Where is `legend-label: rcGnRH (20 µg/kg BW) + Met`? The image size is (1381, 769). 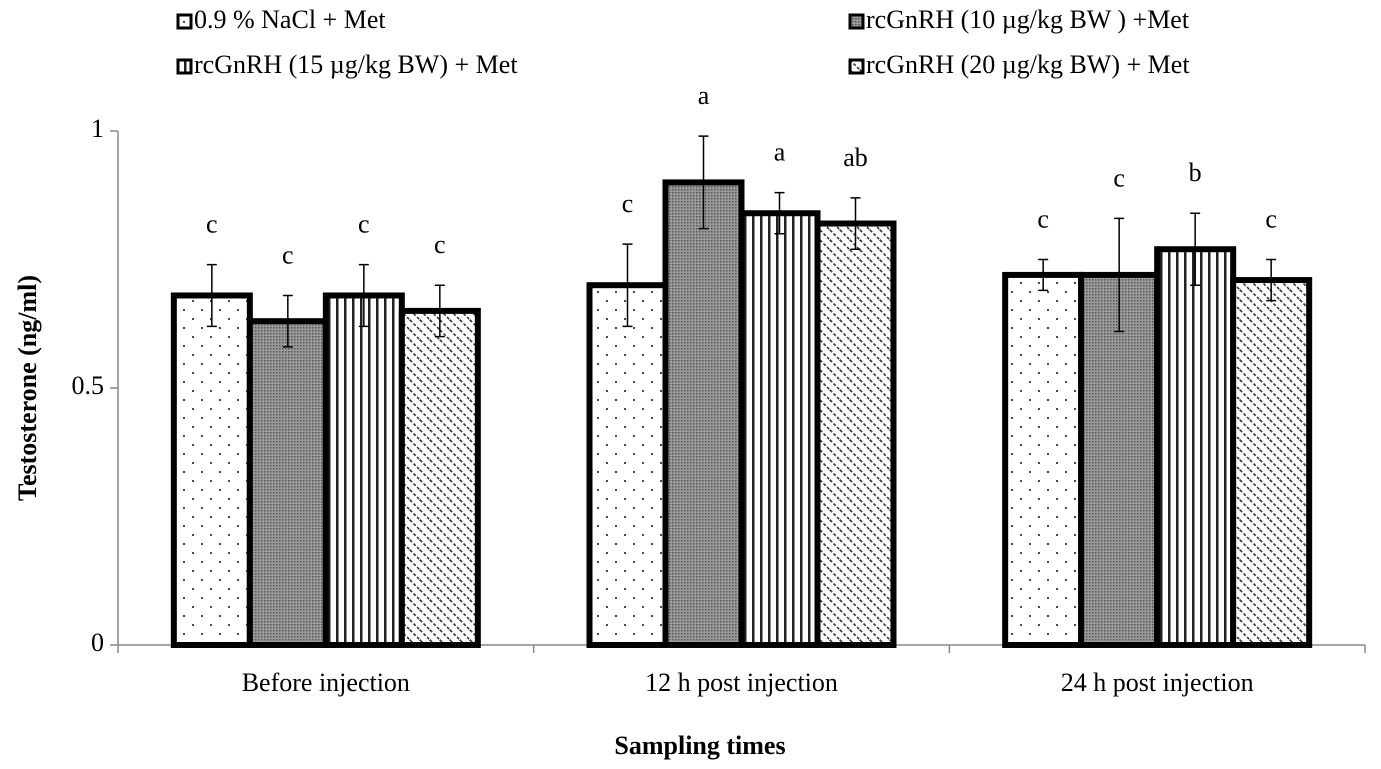
legend-label: rcGnRH (20 µg/kg BW) + Met is located at coordinates (1028, 64).